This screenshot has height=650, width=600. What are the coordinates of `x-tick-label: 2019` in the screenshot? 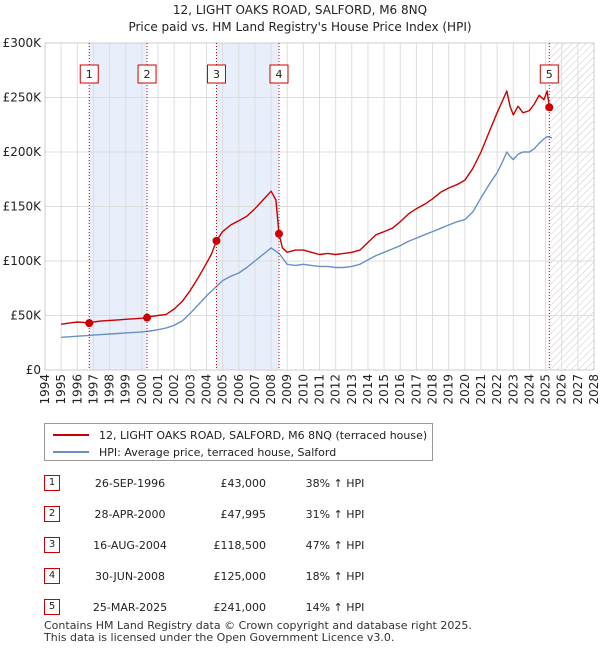 It's located at (449, 389).